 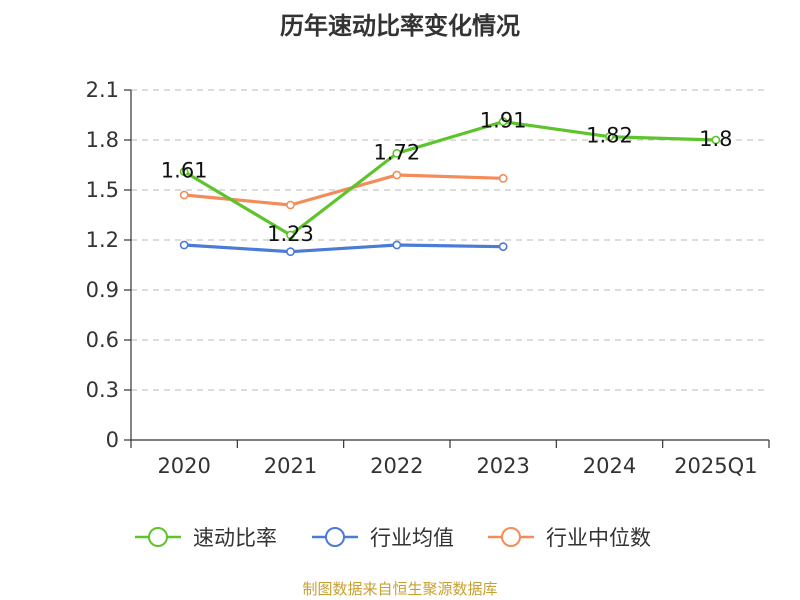 I want to click on y-tick-label: 0.9, so click(x=102, y=290).